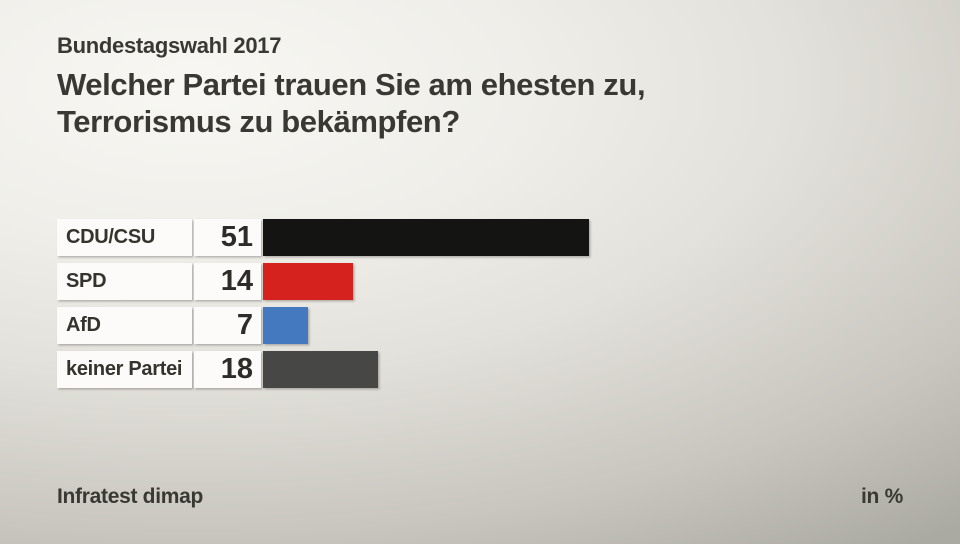 This screenshot has width=960, height=544. I want to click on category-label: SPD, so click(124, 281).